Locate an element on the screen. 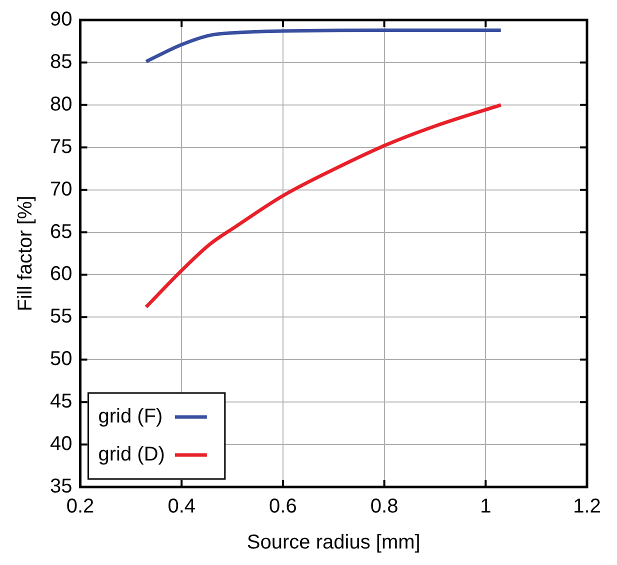  y-tick-label: 60 is located at coordinates (61, 274).